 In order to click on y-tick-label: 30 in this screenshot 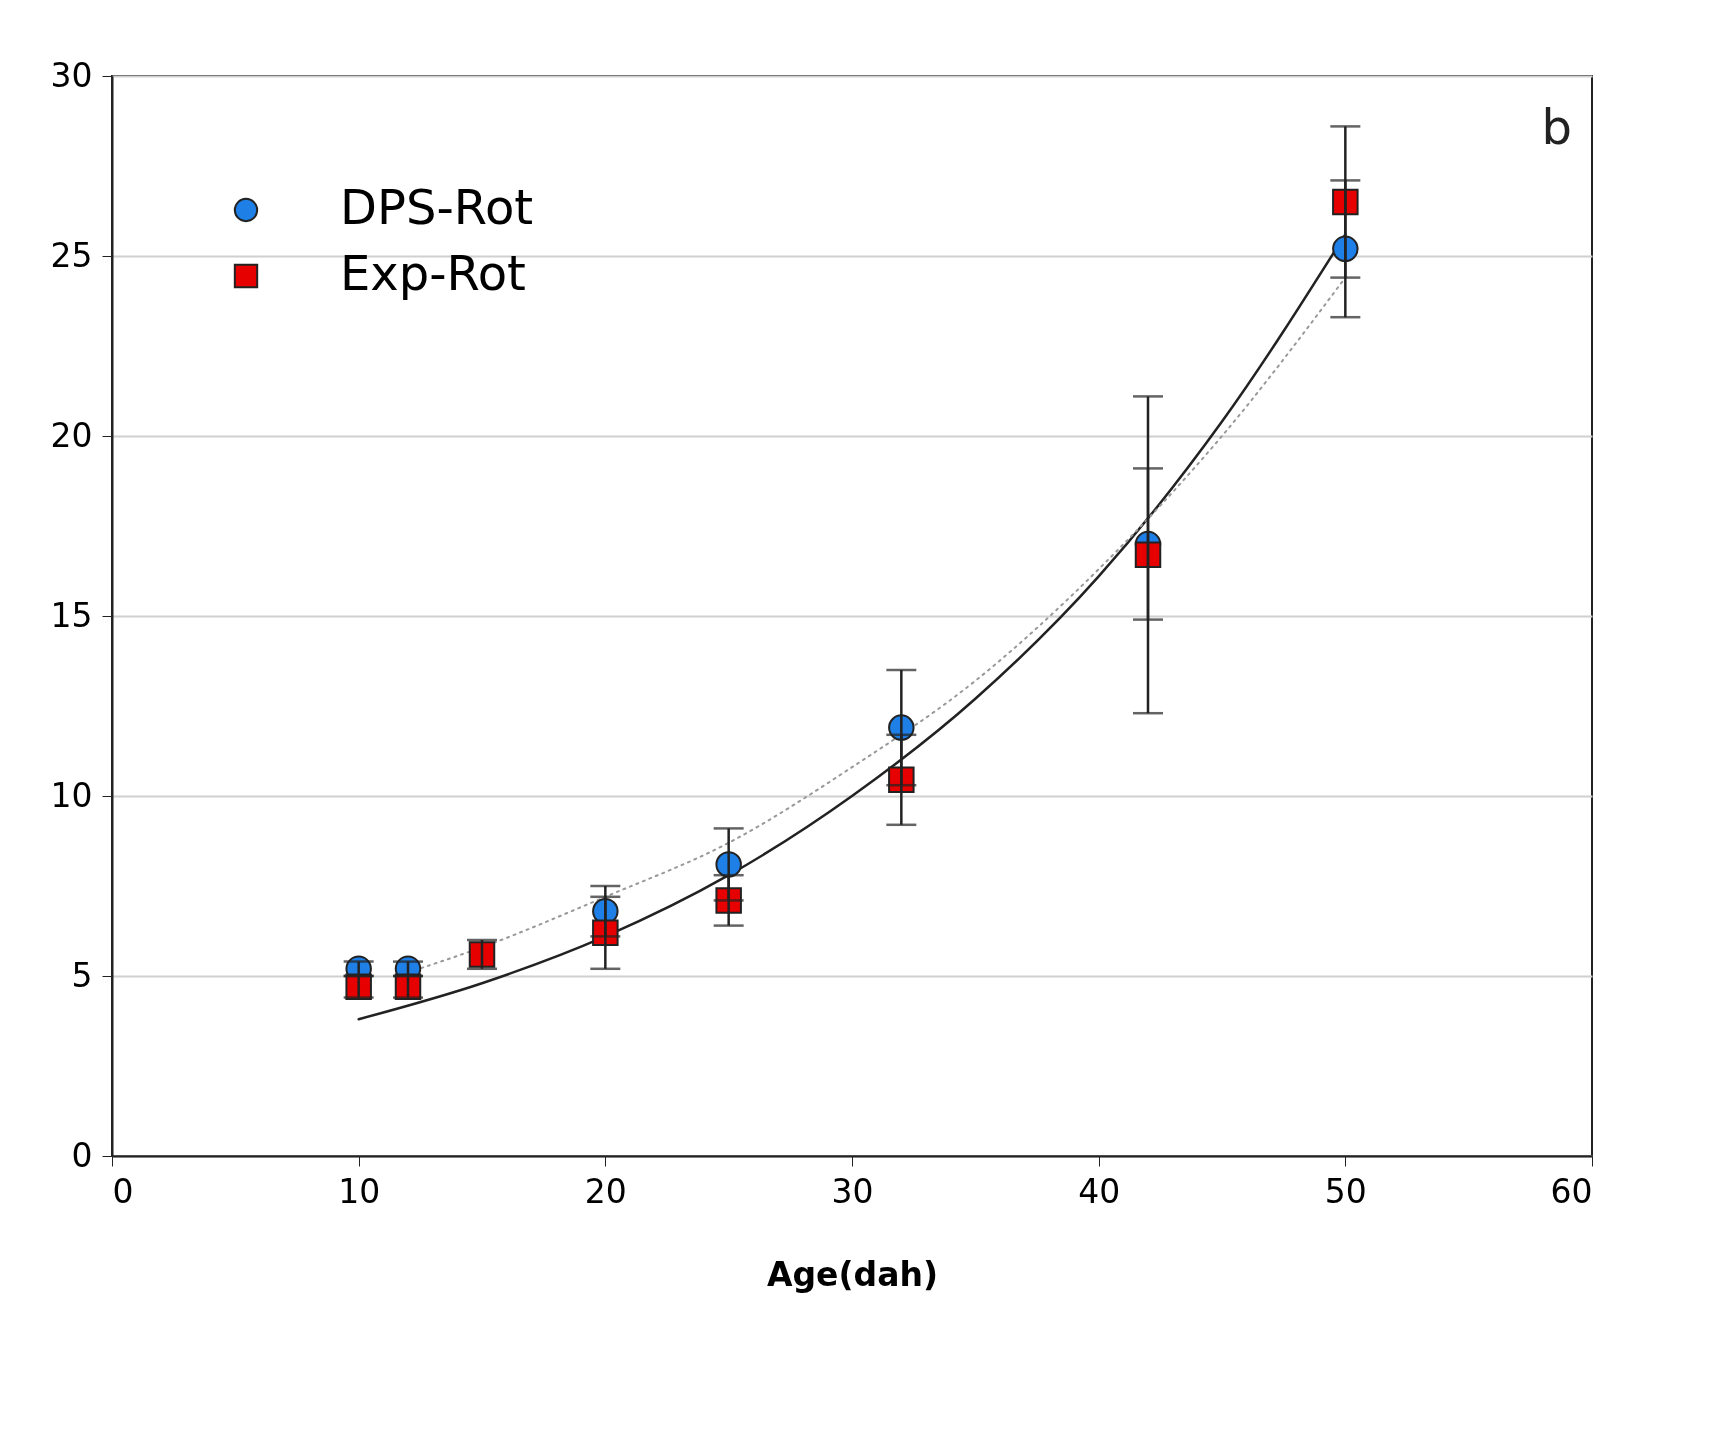, I will do `click(71, 75)`.